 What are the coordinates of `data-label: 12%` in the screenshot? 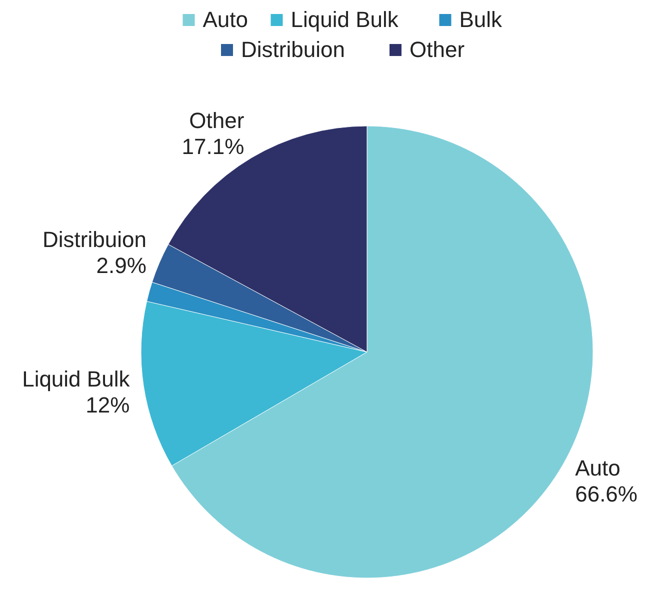 It's located at (108, 405).